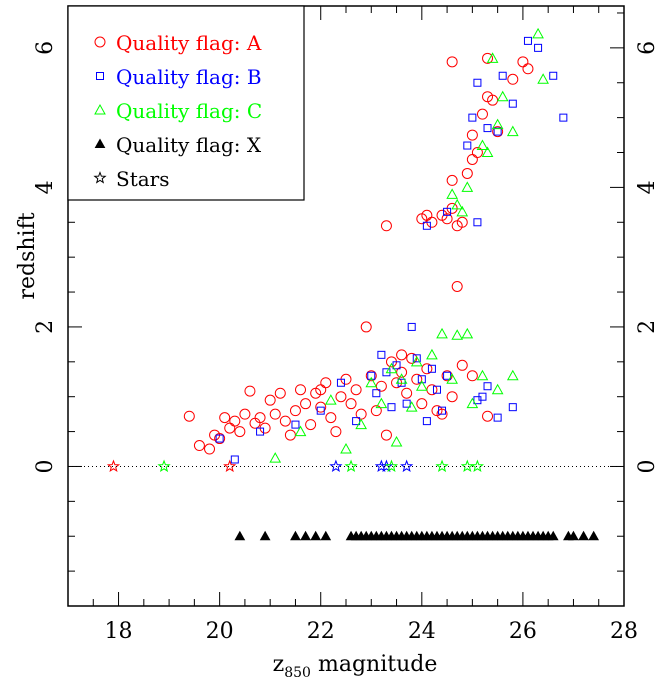  Describe the element at coordinates (624, 631) in the screenshot. I see `x-tick-label: 28` at that location.